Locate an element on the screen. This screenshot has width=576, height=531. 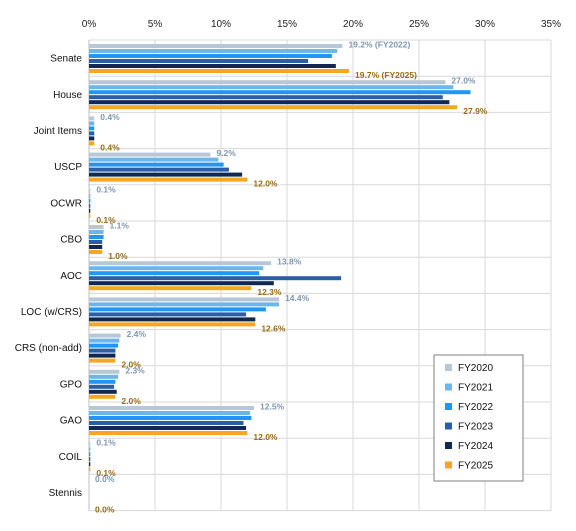
data-label-top: 0.4% is located at coordinates (110, 117).